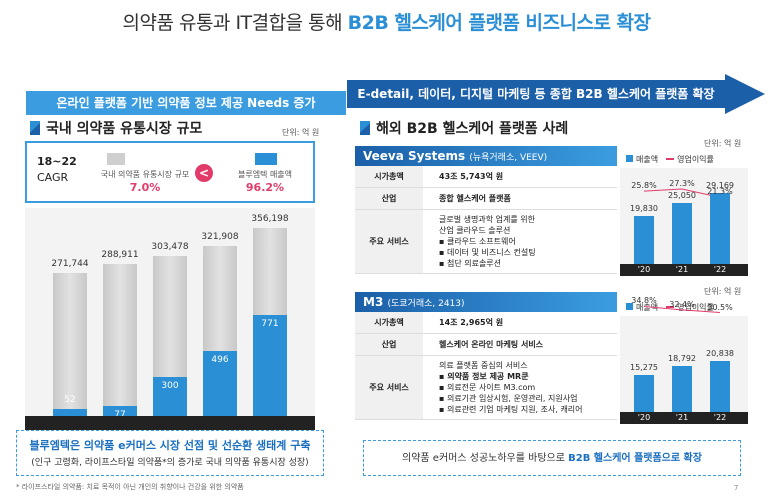 The width and height of the screenshot is (773, 502). What do you see at coordinates (745, 94) in the screenshot?
I see `arrow-right-icon` at bounding box center [745, 94].